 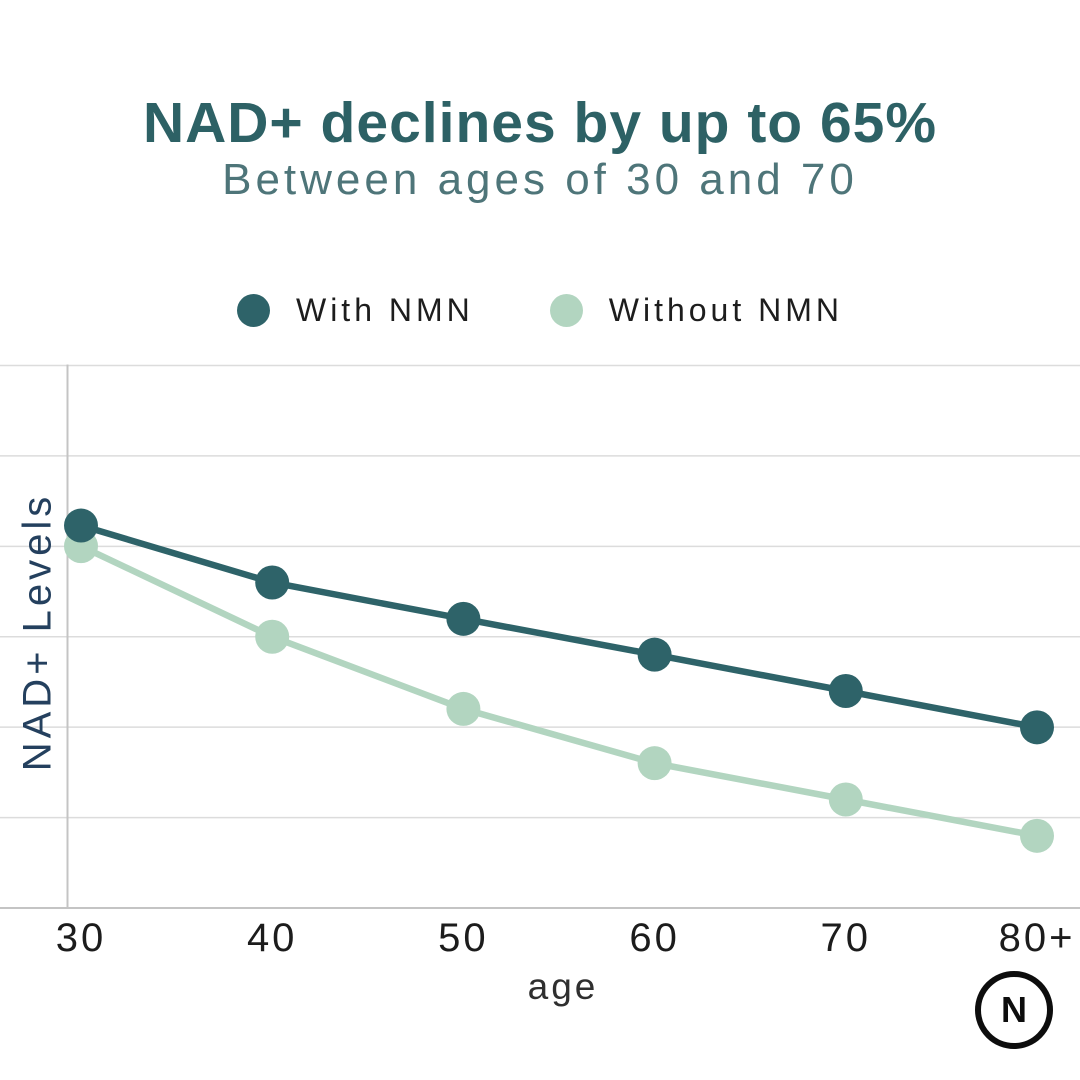 I want to click on brand-logo-letter: N, so click(x=1014, y=1009).